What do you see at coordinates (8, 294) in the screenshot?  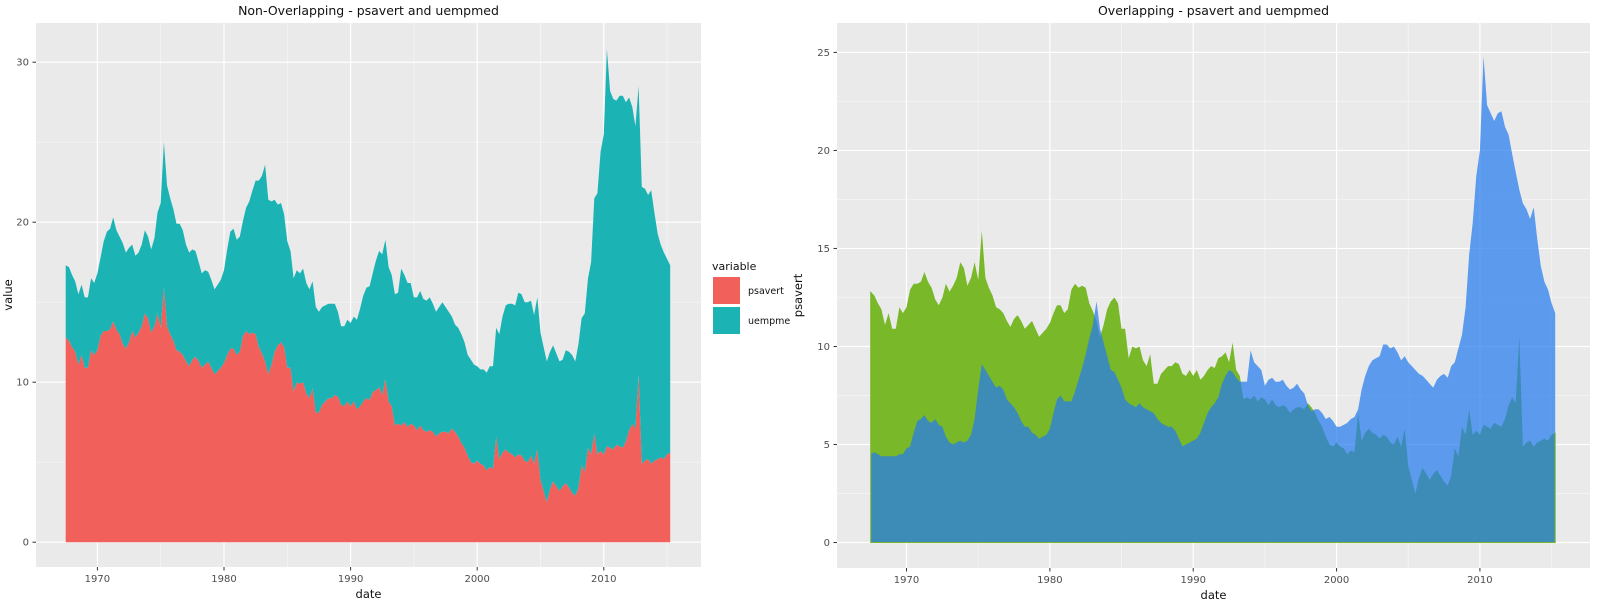 I see `y-axis-label: value` at bounding box center [8, 294].